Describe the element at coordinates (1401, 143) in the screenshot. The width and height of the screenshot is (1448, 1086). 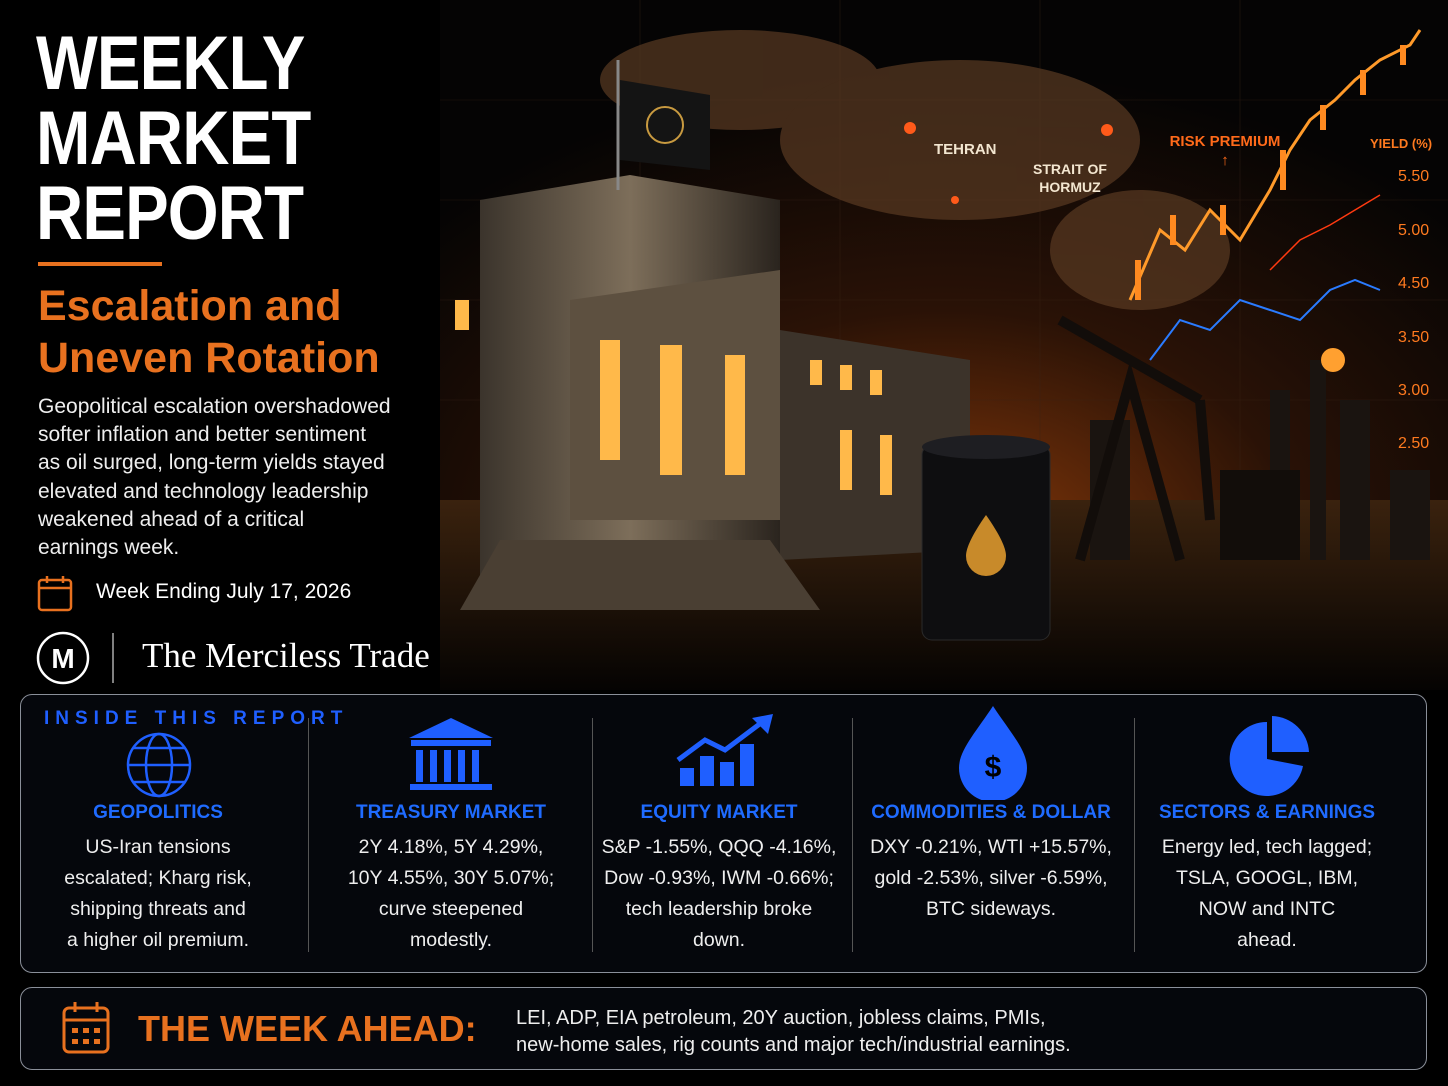
I see `axis-title: YIELD (%)` at that location.